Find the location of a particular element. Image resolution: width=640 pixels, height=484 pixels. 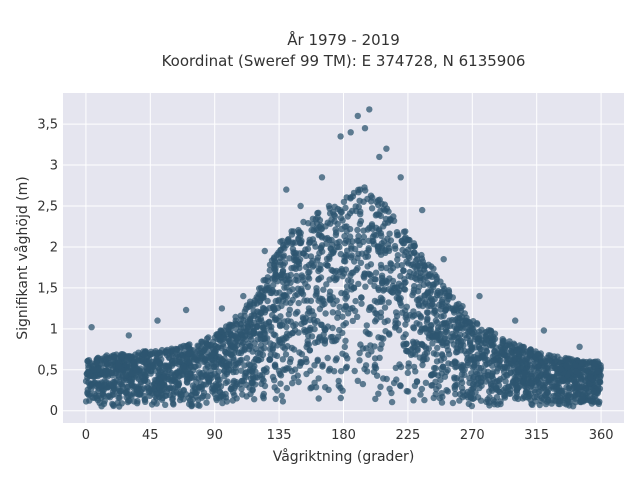

x-tick-label: 45 is located at coordinates (150, 435).